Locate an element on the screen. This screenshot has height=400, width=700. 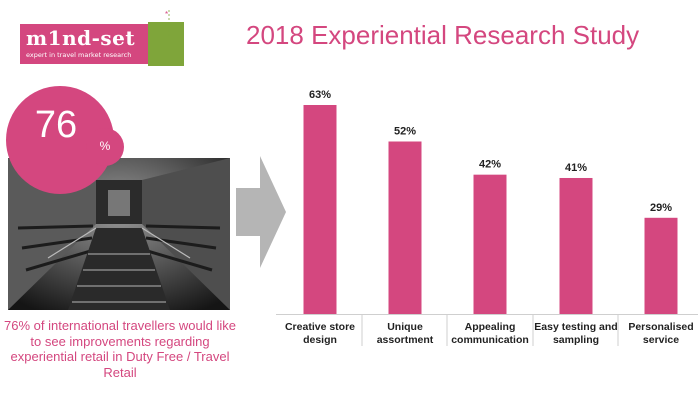
category-label: Personalised service is located at coordinates (660, 333).